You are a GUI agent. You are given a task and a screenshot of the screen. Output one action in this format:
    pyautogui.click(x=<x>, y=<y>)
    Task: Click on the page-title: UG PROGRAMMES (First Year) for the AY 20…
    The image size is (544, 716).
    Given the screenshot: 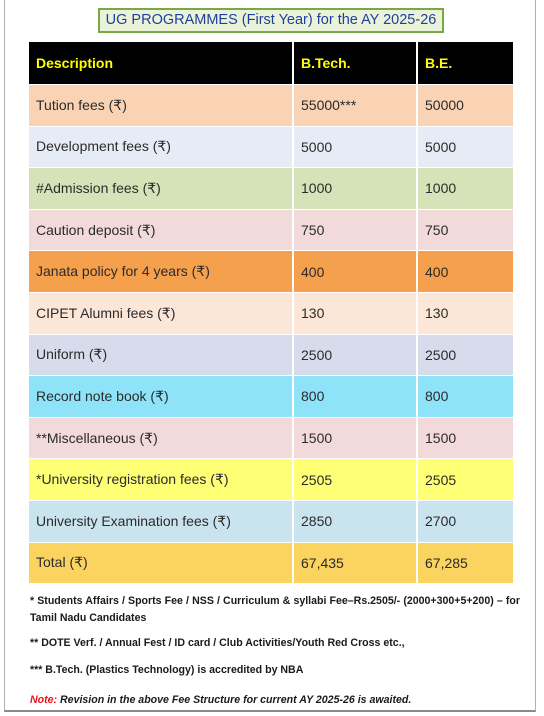 What is the action you would take?
    pyautogui.click(x=271, y=20)
    